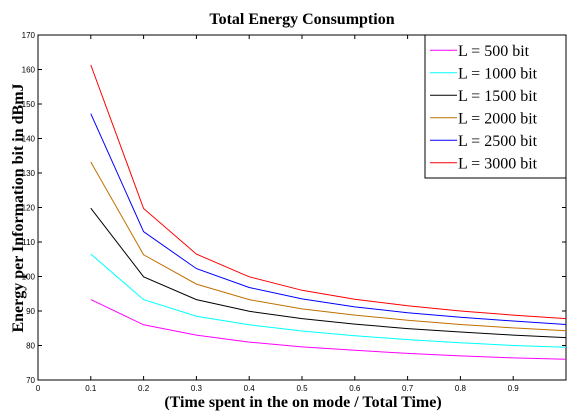  Describe the element at coordinates (514, 388) in the screenshot. I see `x-tick-label: 0.9` at that location.